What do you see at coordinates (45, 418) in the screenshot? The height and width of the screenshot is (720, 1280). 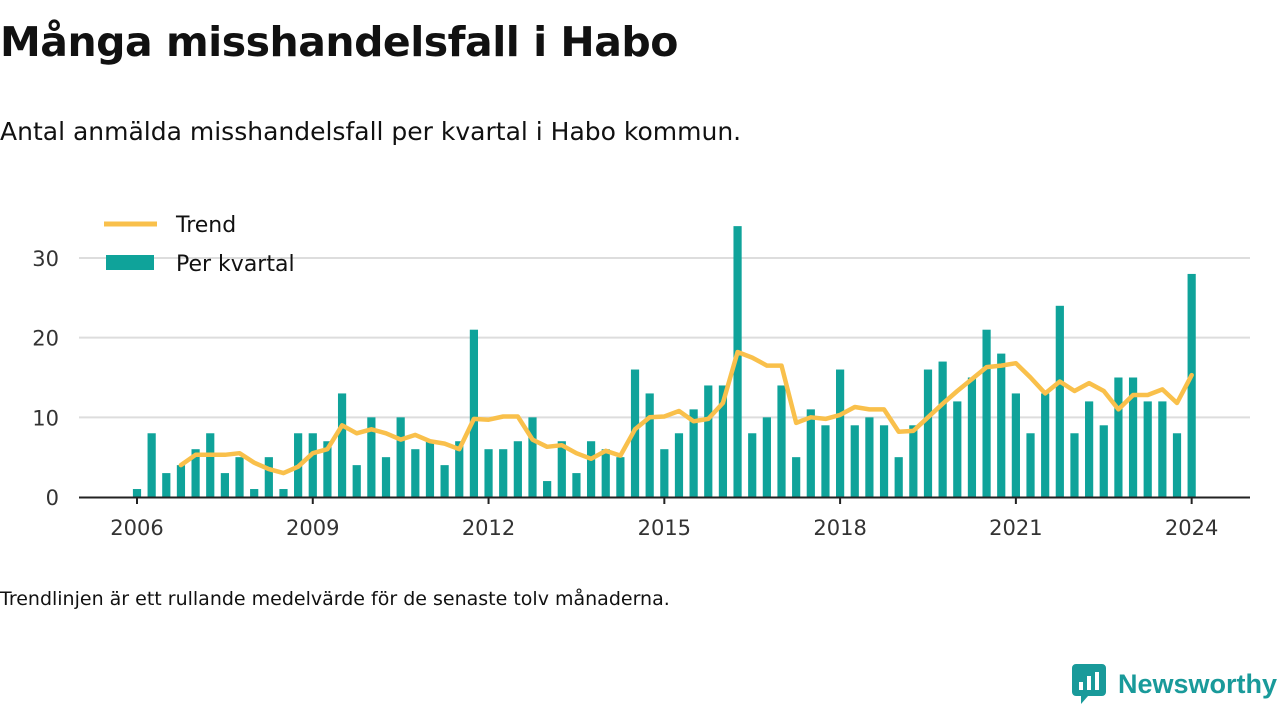 I see `y-tick-label: 10` at bounding box center [45, 418].